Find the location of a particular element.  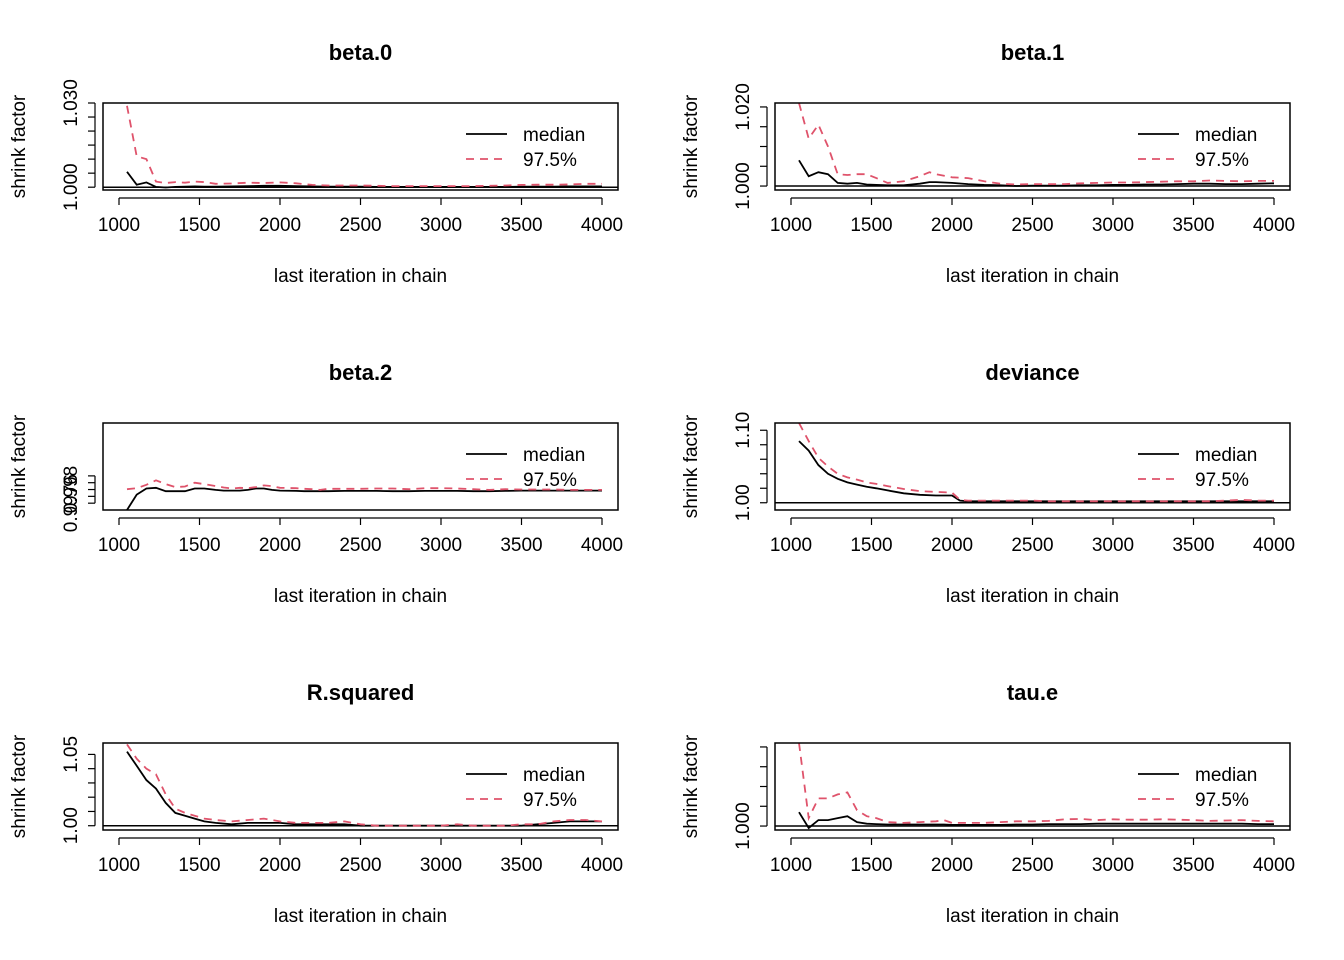

panel-title: beta.0 is located at coordinates (361, 52).